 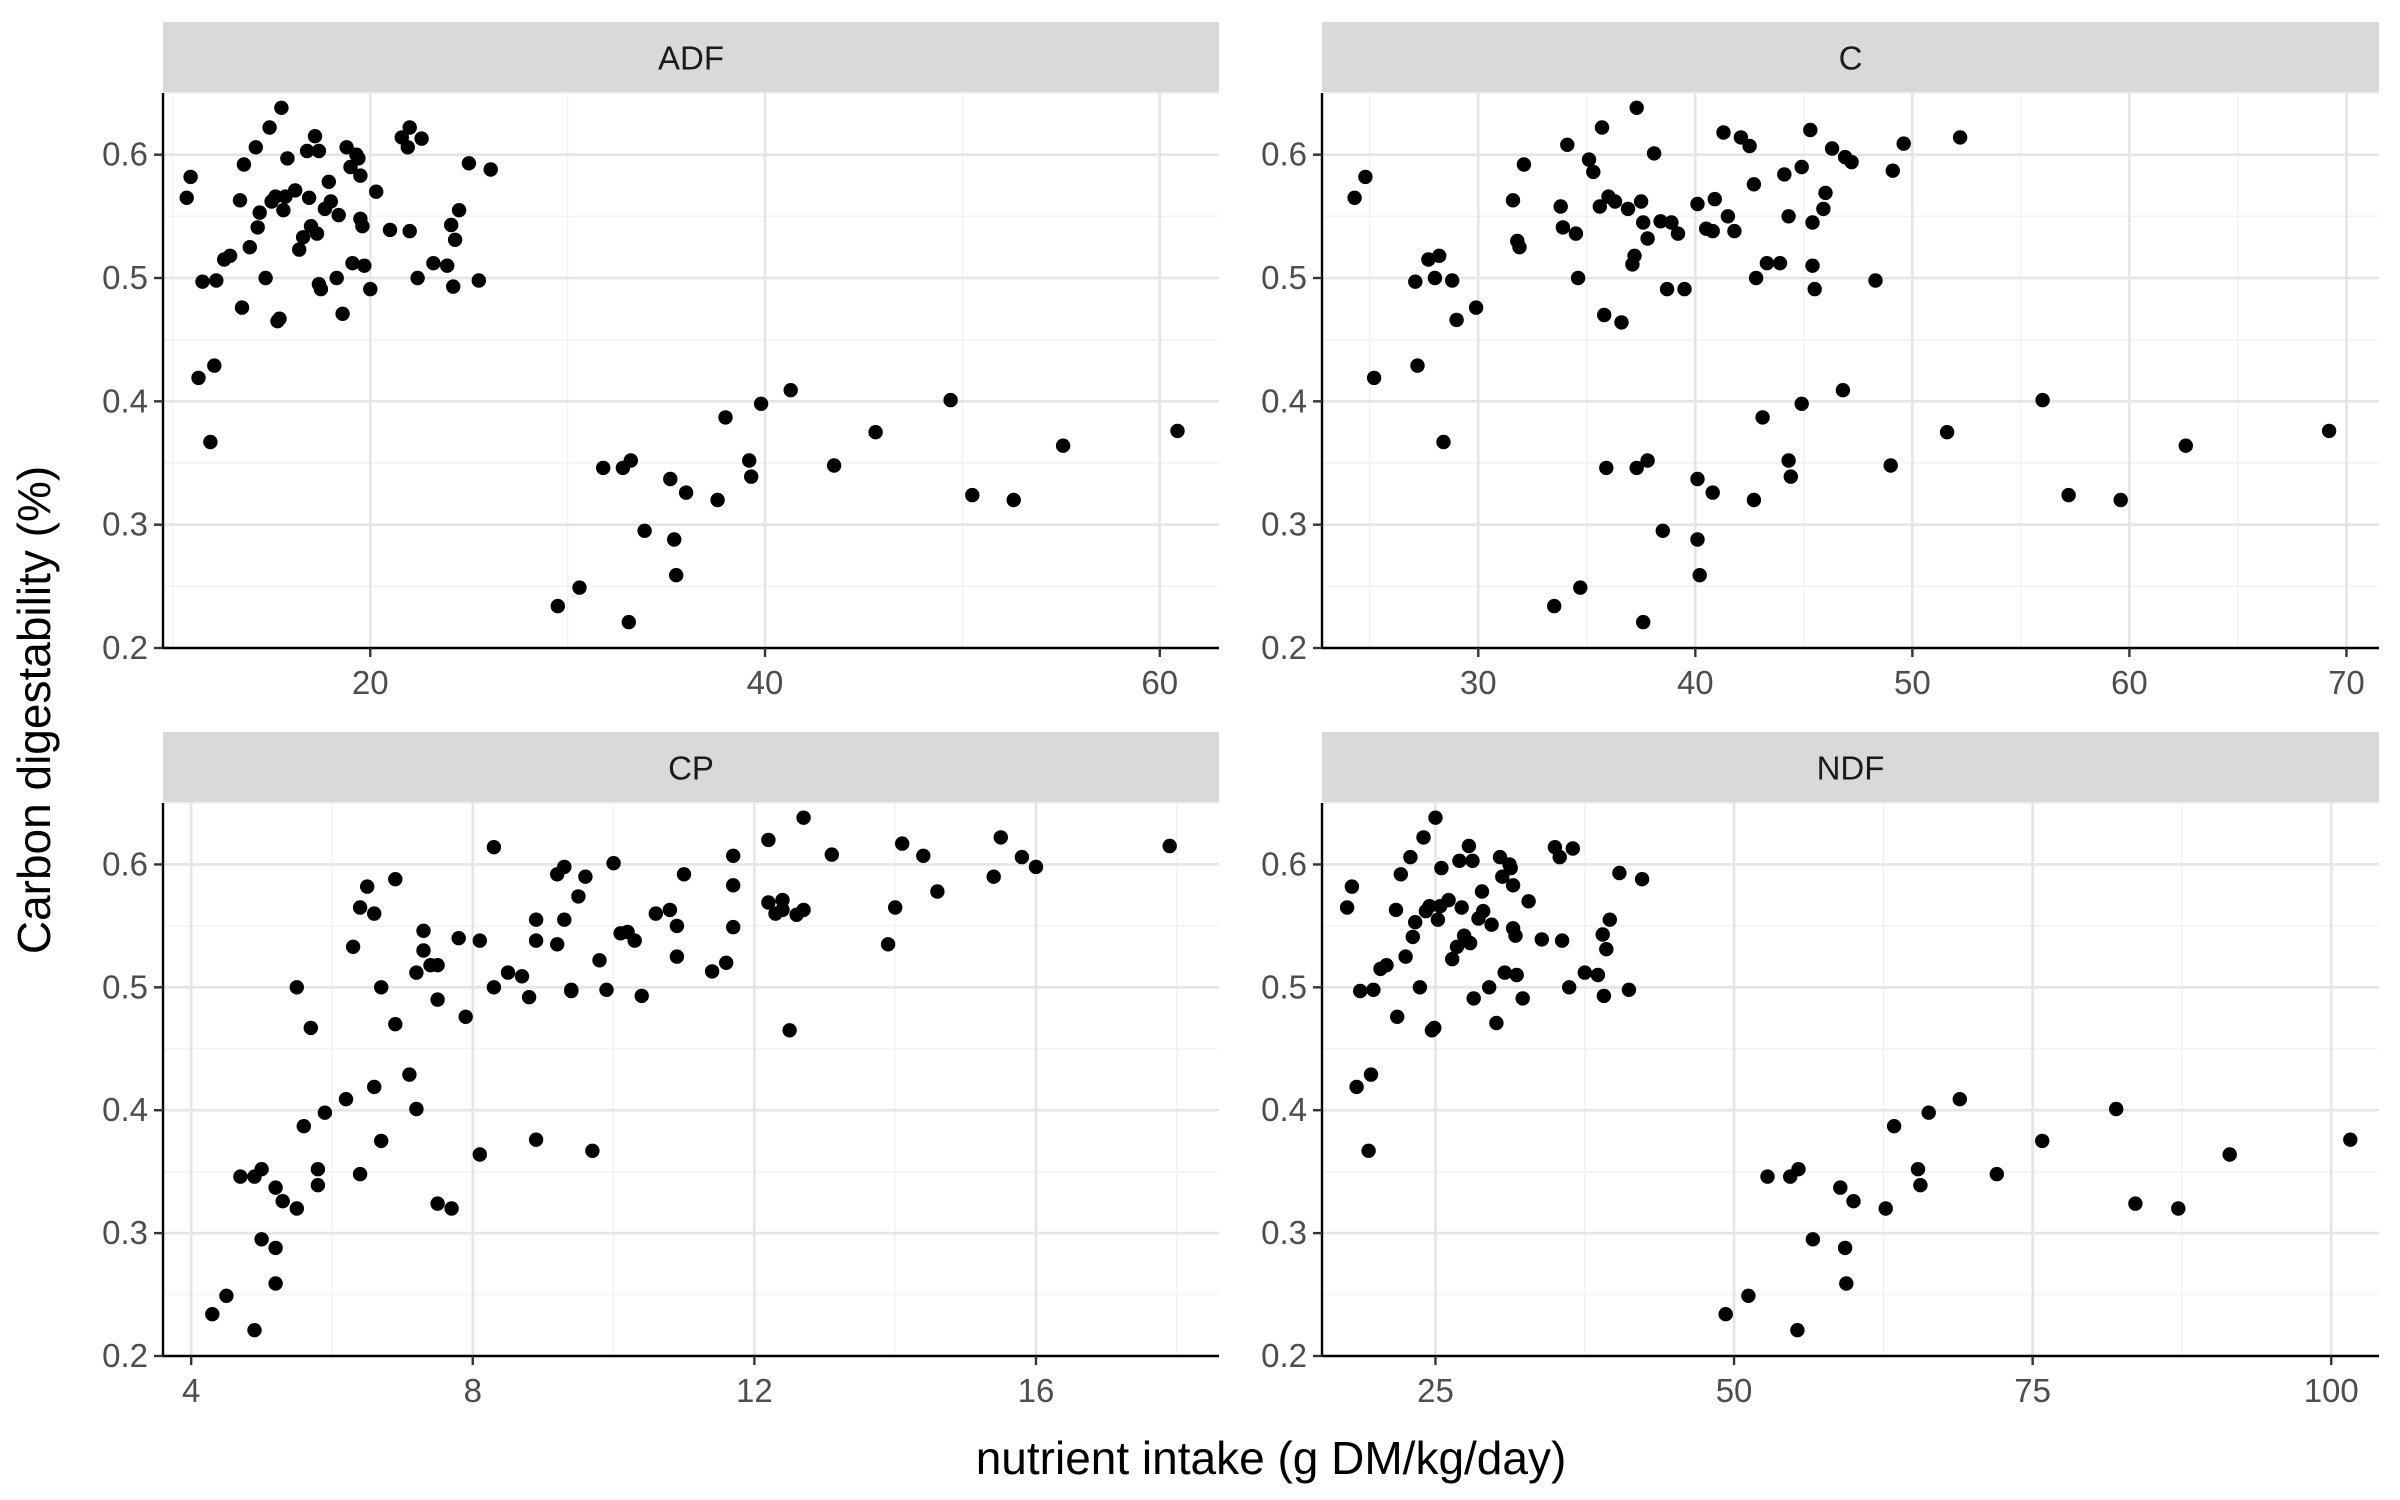 What do you see at coordinates (125, 524) in the screenshot?
I see `y-tick-label: 0.3` at bounding box center [125, 524].